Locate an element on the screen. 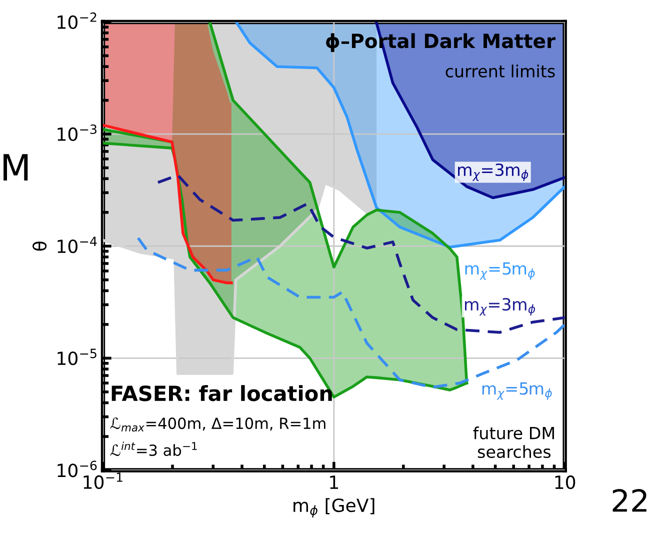 This screenshot has height=550, width=656. y-axis-title: θ is located at coordinates (39, 246).